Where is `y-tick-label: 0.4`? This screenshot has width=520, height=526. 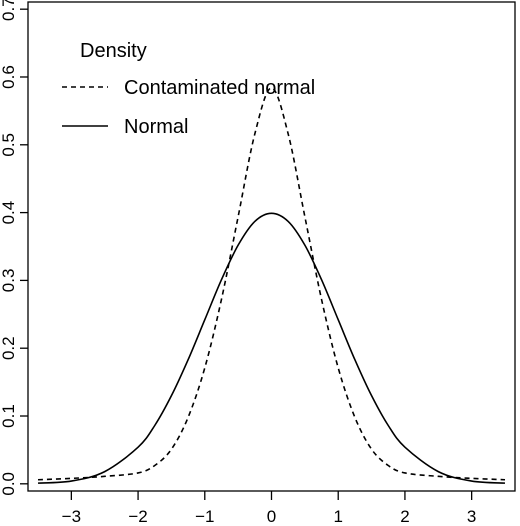
y-tick-label: 0.4 is located at coordinates (9, 213).